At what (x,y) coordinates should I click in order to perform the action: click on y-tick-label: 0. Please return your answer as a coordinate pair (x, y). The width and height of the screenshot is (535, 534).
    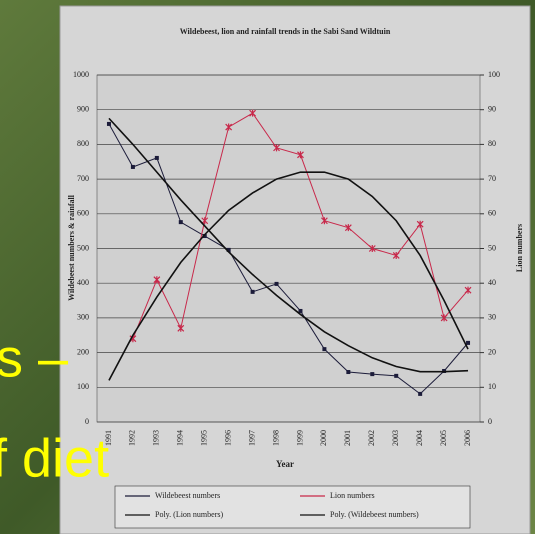
    Looking at the image, I should click on (87, 421).